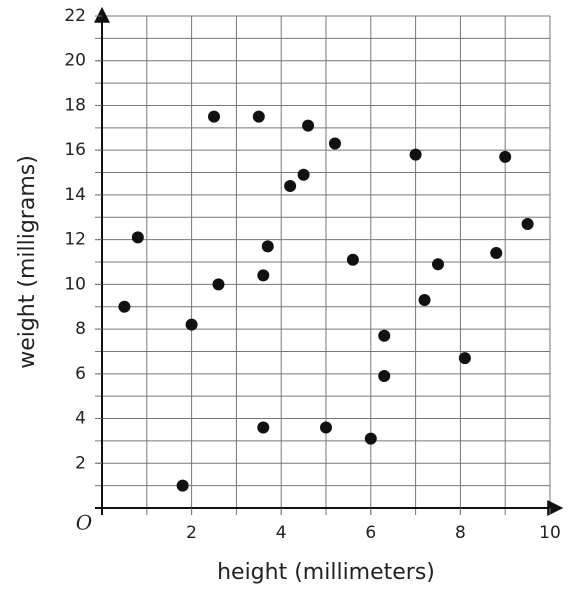  Describe the element at coordinates (370, 533) in the screenshot. I see `x-tick-label: 6` at that location.